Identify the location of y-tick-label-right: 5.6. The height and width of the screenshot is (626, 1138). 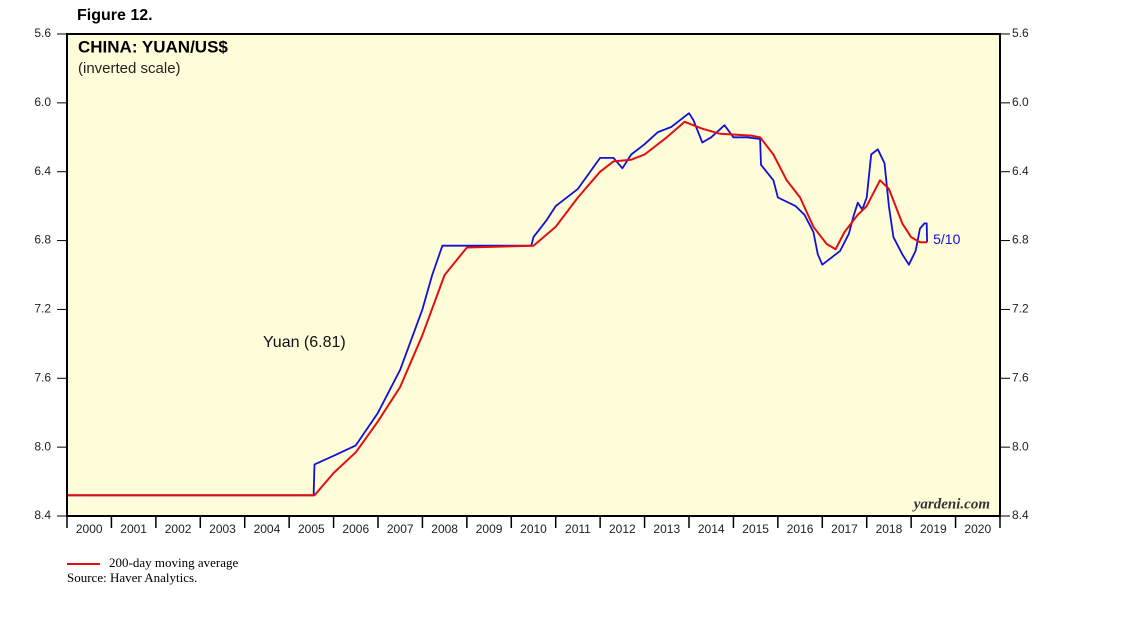
(1020, 33).